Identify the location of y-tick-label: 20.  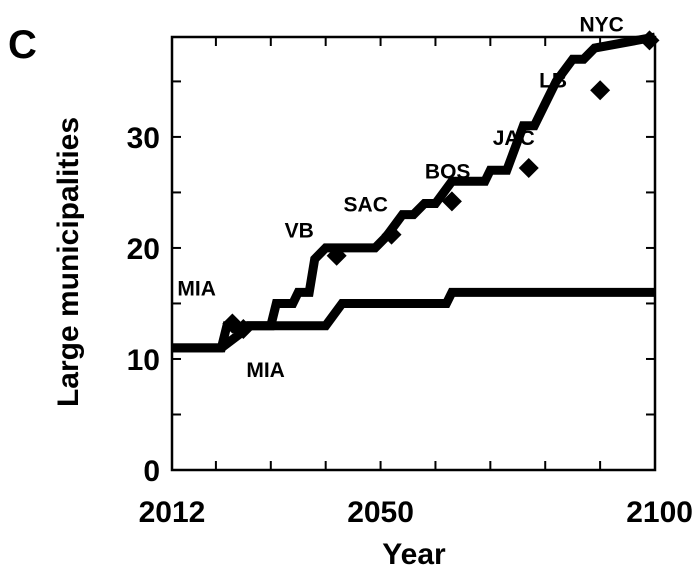
(143, 249).